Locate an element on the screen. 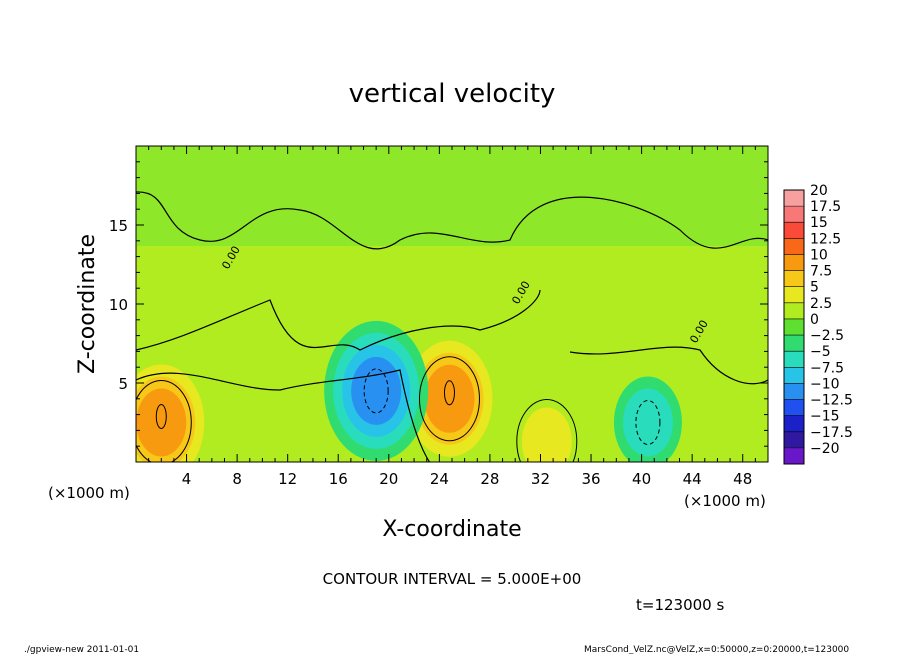 Image resolution: width=904 pixels, height=659 pixels. colorbar-label: 10 is located at coordinates (819, 255).